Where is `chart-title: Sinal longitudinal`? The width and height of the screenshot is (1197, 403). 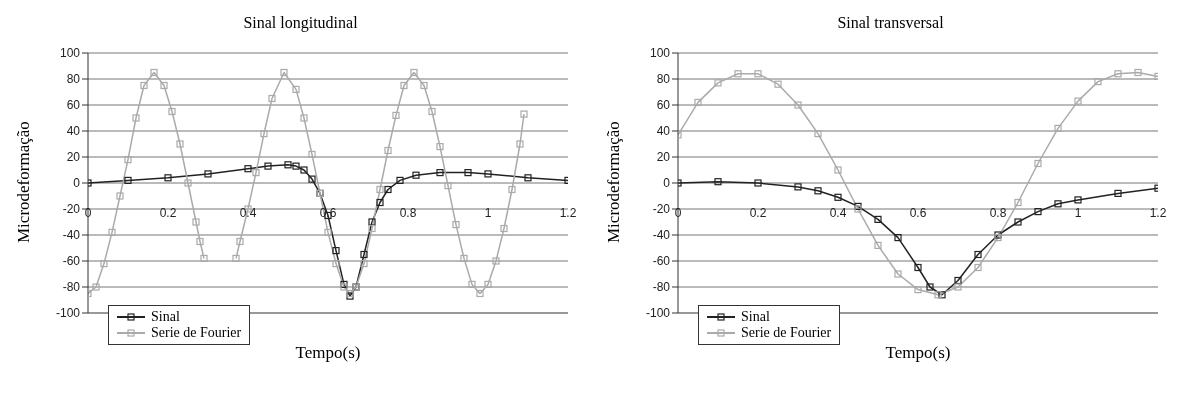 chart-title: Sinal longitudinal is located at coordinates (300, 23).